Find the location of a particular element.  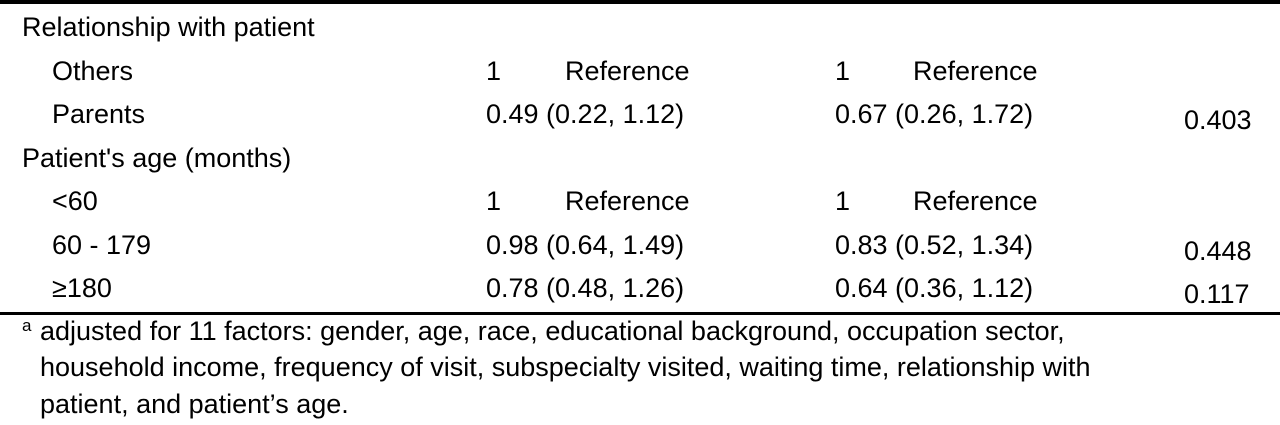

adjusted-value: 0.83 (0.52, 1.34) is located at coordinates (934, 245).